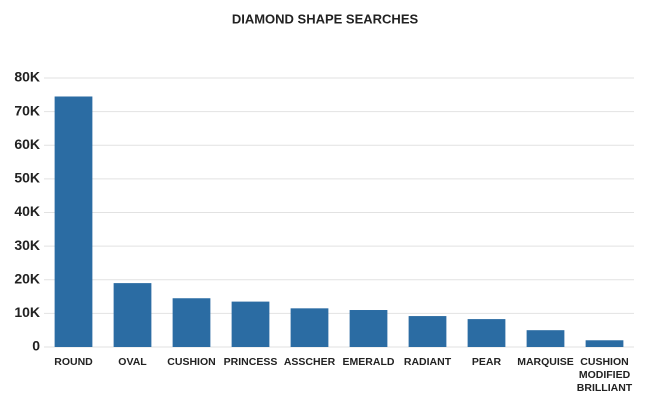 The image size is (650, 403). Describe the element at coordinates (132, 362) in the screenshot. I see `x-tick-label: OVAL` at that location.